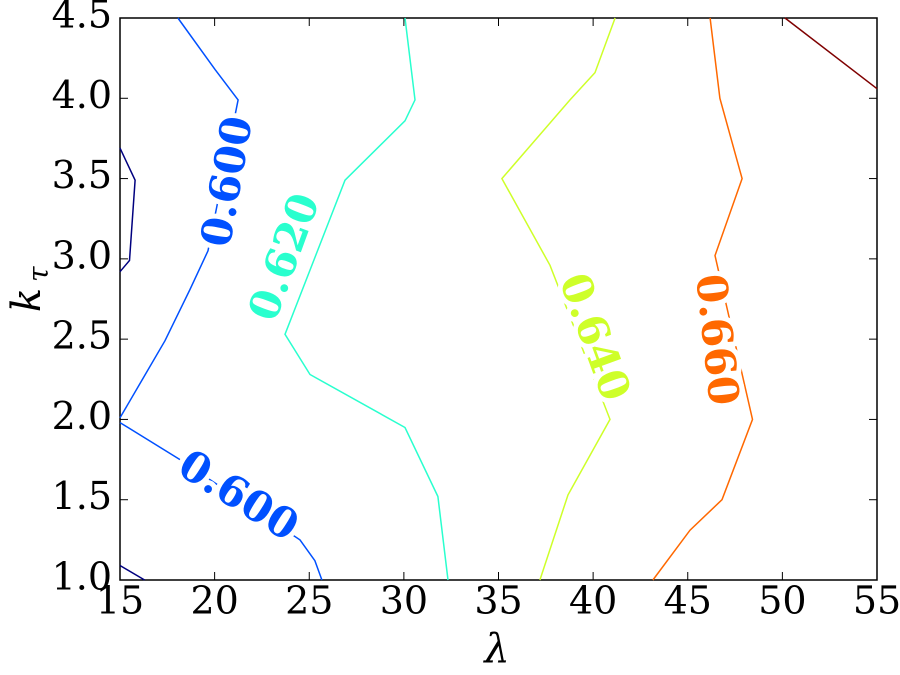  What do you see at coordinates (82, 18) in the screenshot?
I see `y-tick-label: 4.5` at bounding box center [82, 18].